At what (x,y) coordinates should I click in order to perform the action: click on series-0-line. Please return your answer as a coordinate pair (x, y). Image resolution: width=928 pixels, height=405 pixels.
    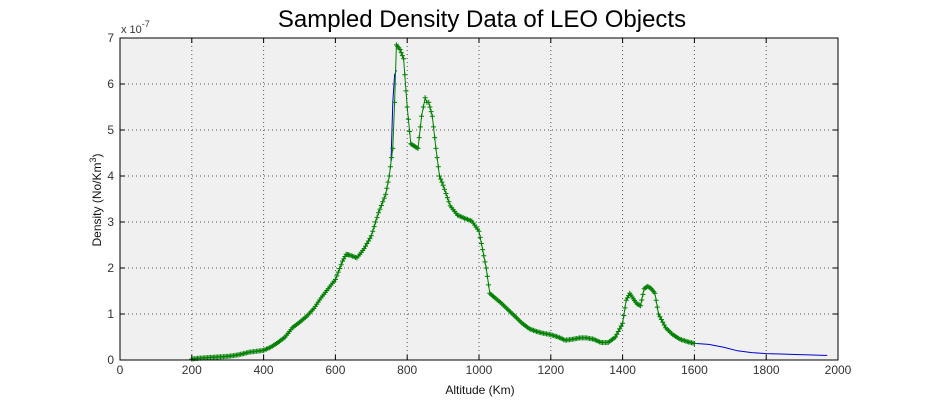
    Looking at the image, I should click on (757, 349).